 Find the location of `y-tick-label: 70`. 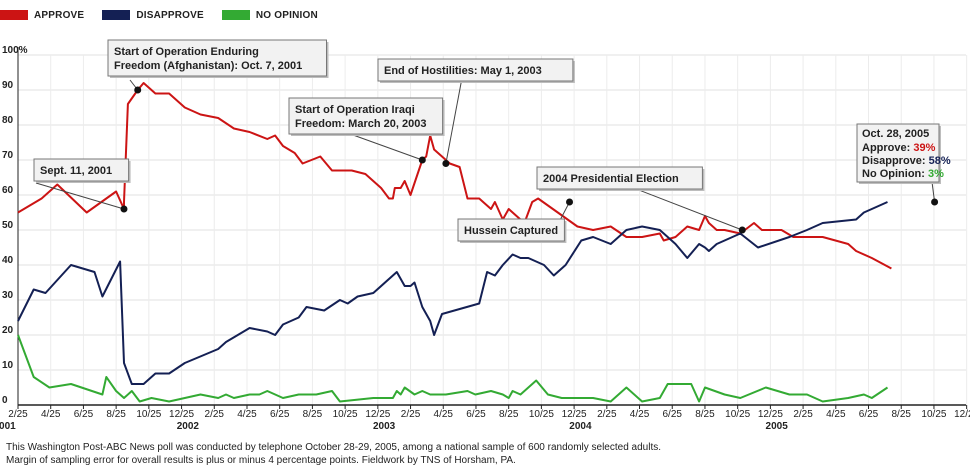

y-tick-label: 70 is located at coordinates (8, 155).